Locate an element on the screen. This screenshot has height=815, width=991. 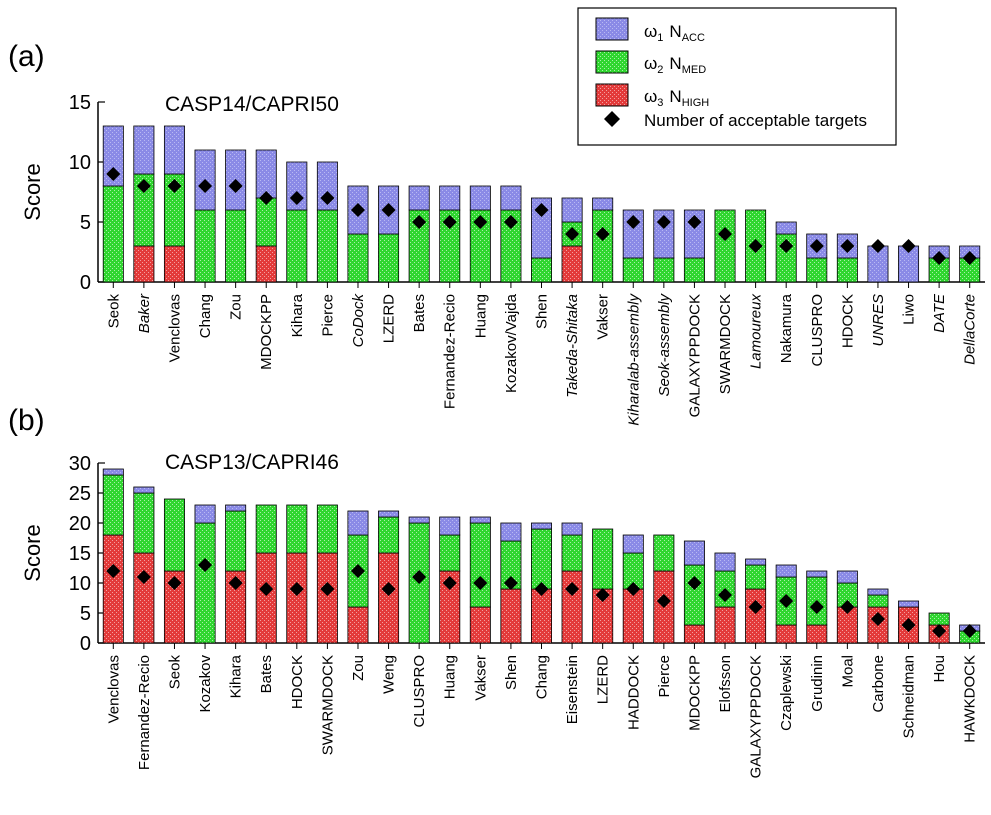
category-label: HADDOCK is located at coordinates (633, 692).